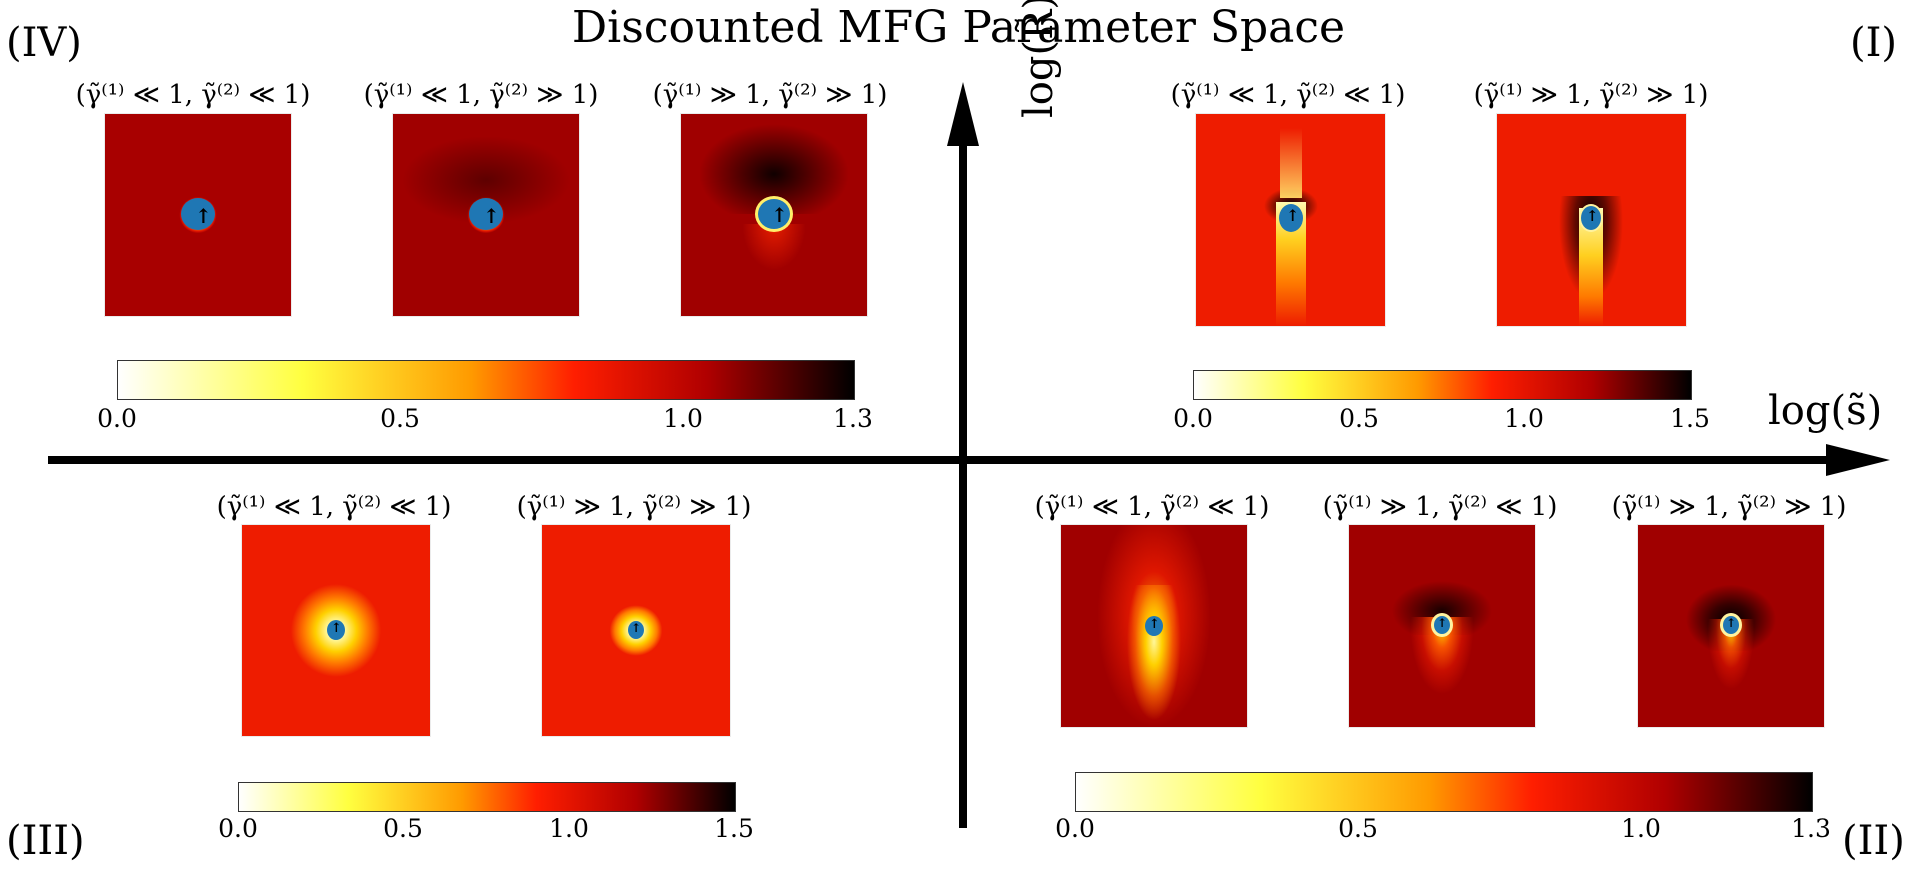 This screenshot has height=874, width=1917. What do you see at coordinates (1874, 43) in the screenshot?
I see `quadrant-i-label: (I)` at bounding box center [1874, 43].